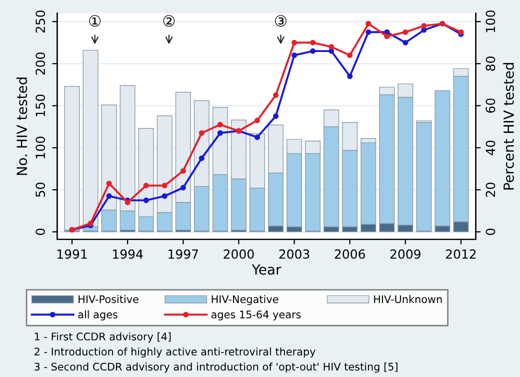 The height and width of the screenshot is (377, 520). Describe the element at coordinates (175, 352) in the screenshot. I see `text: 2 - Introduction of highly active anti-retroviral therapy` at that location.